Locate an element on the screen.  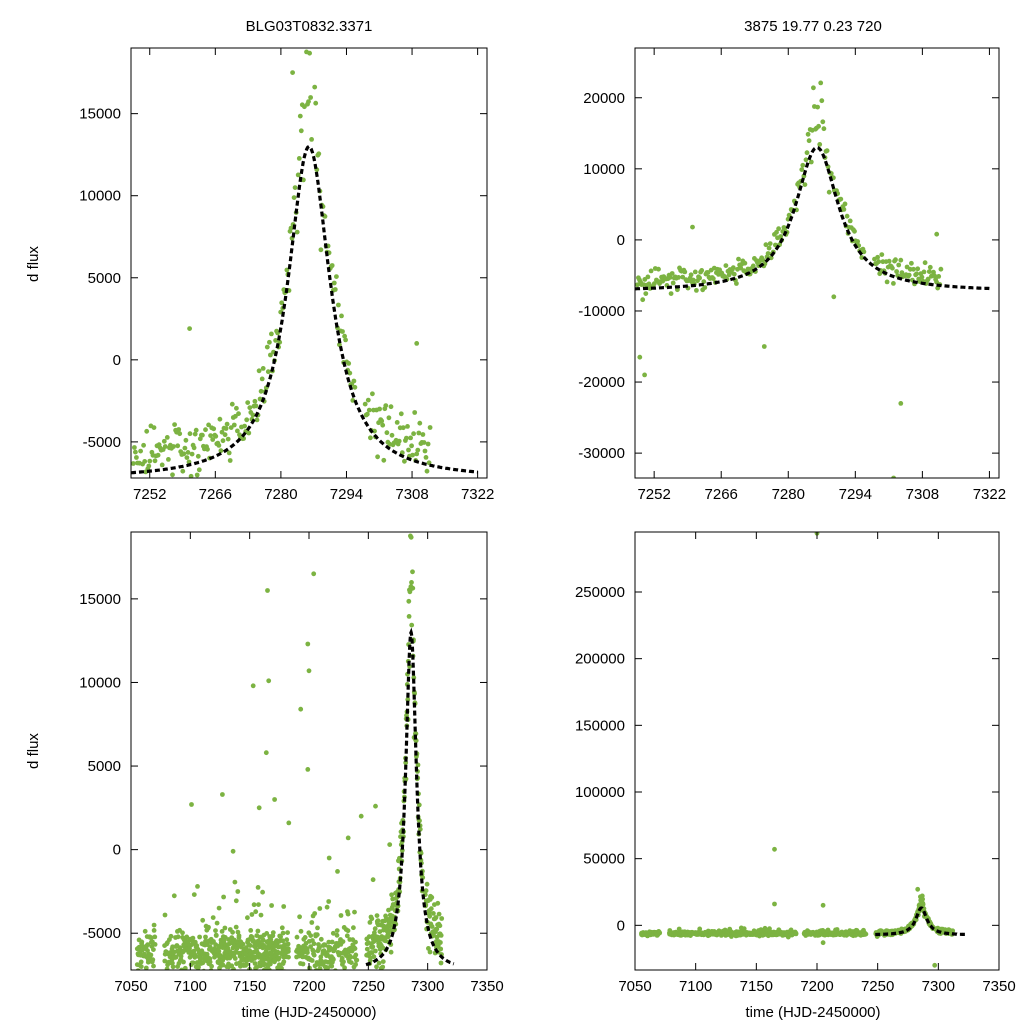
x-tick-label: 7252 is located at coordinates (653, 494).